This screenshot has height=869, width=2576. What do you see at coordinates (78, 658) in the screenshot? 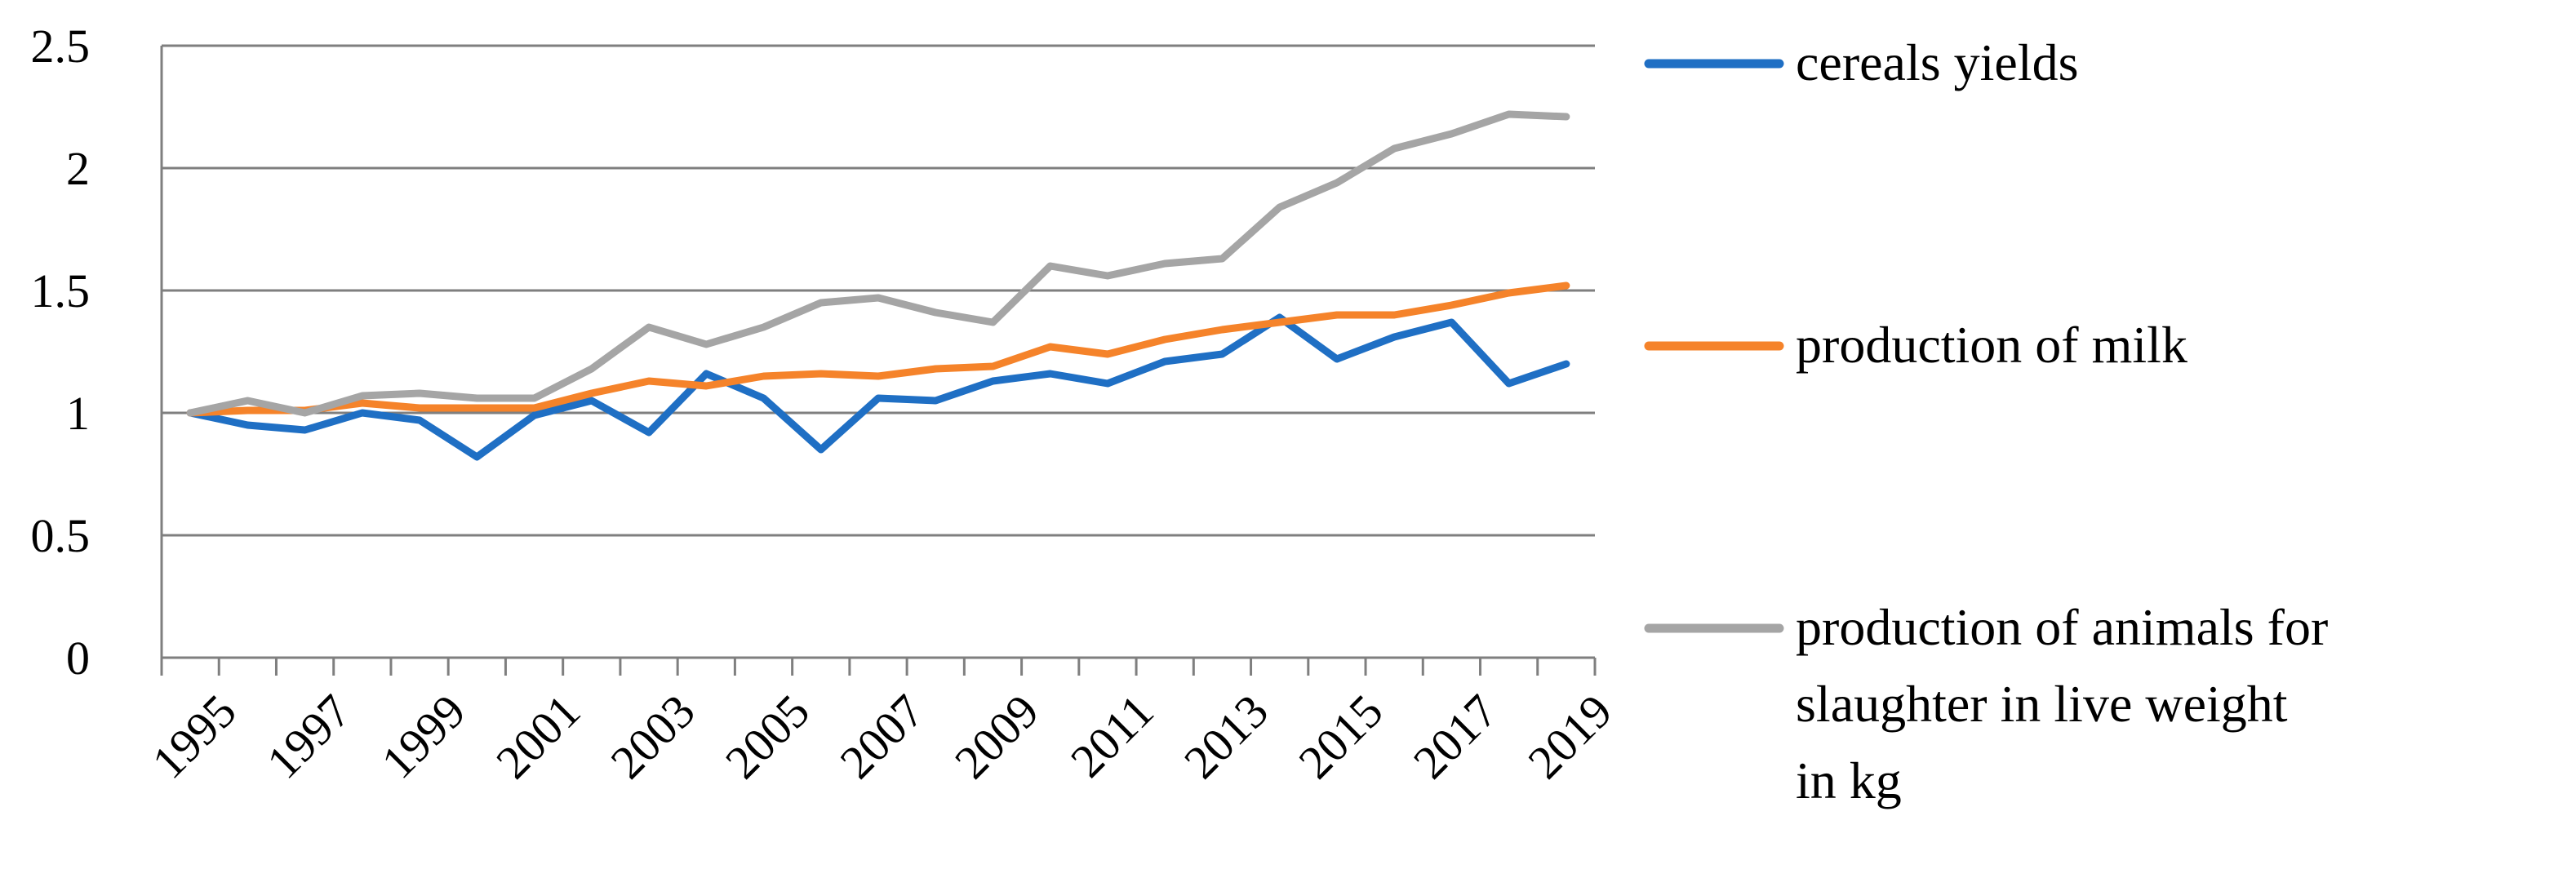
I see `y-tick-label: 0` at bounding box center [78, 658].